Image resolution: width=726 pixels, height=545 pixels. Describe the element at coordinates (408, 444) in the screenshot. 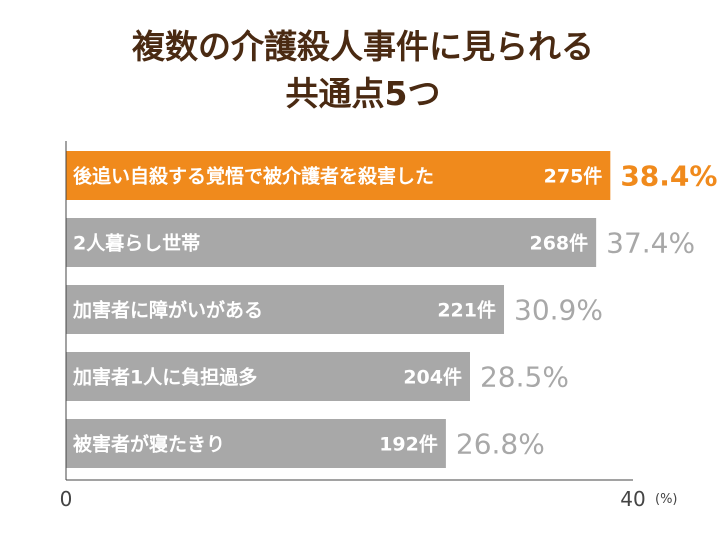

I see `bar-count-label-5: 192件` at that location.